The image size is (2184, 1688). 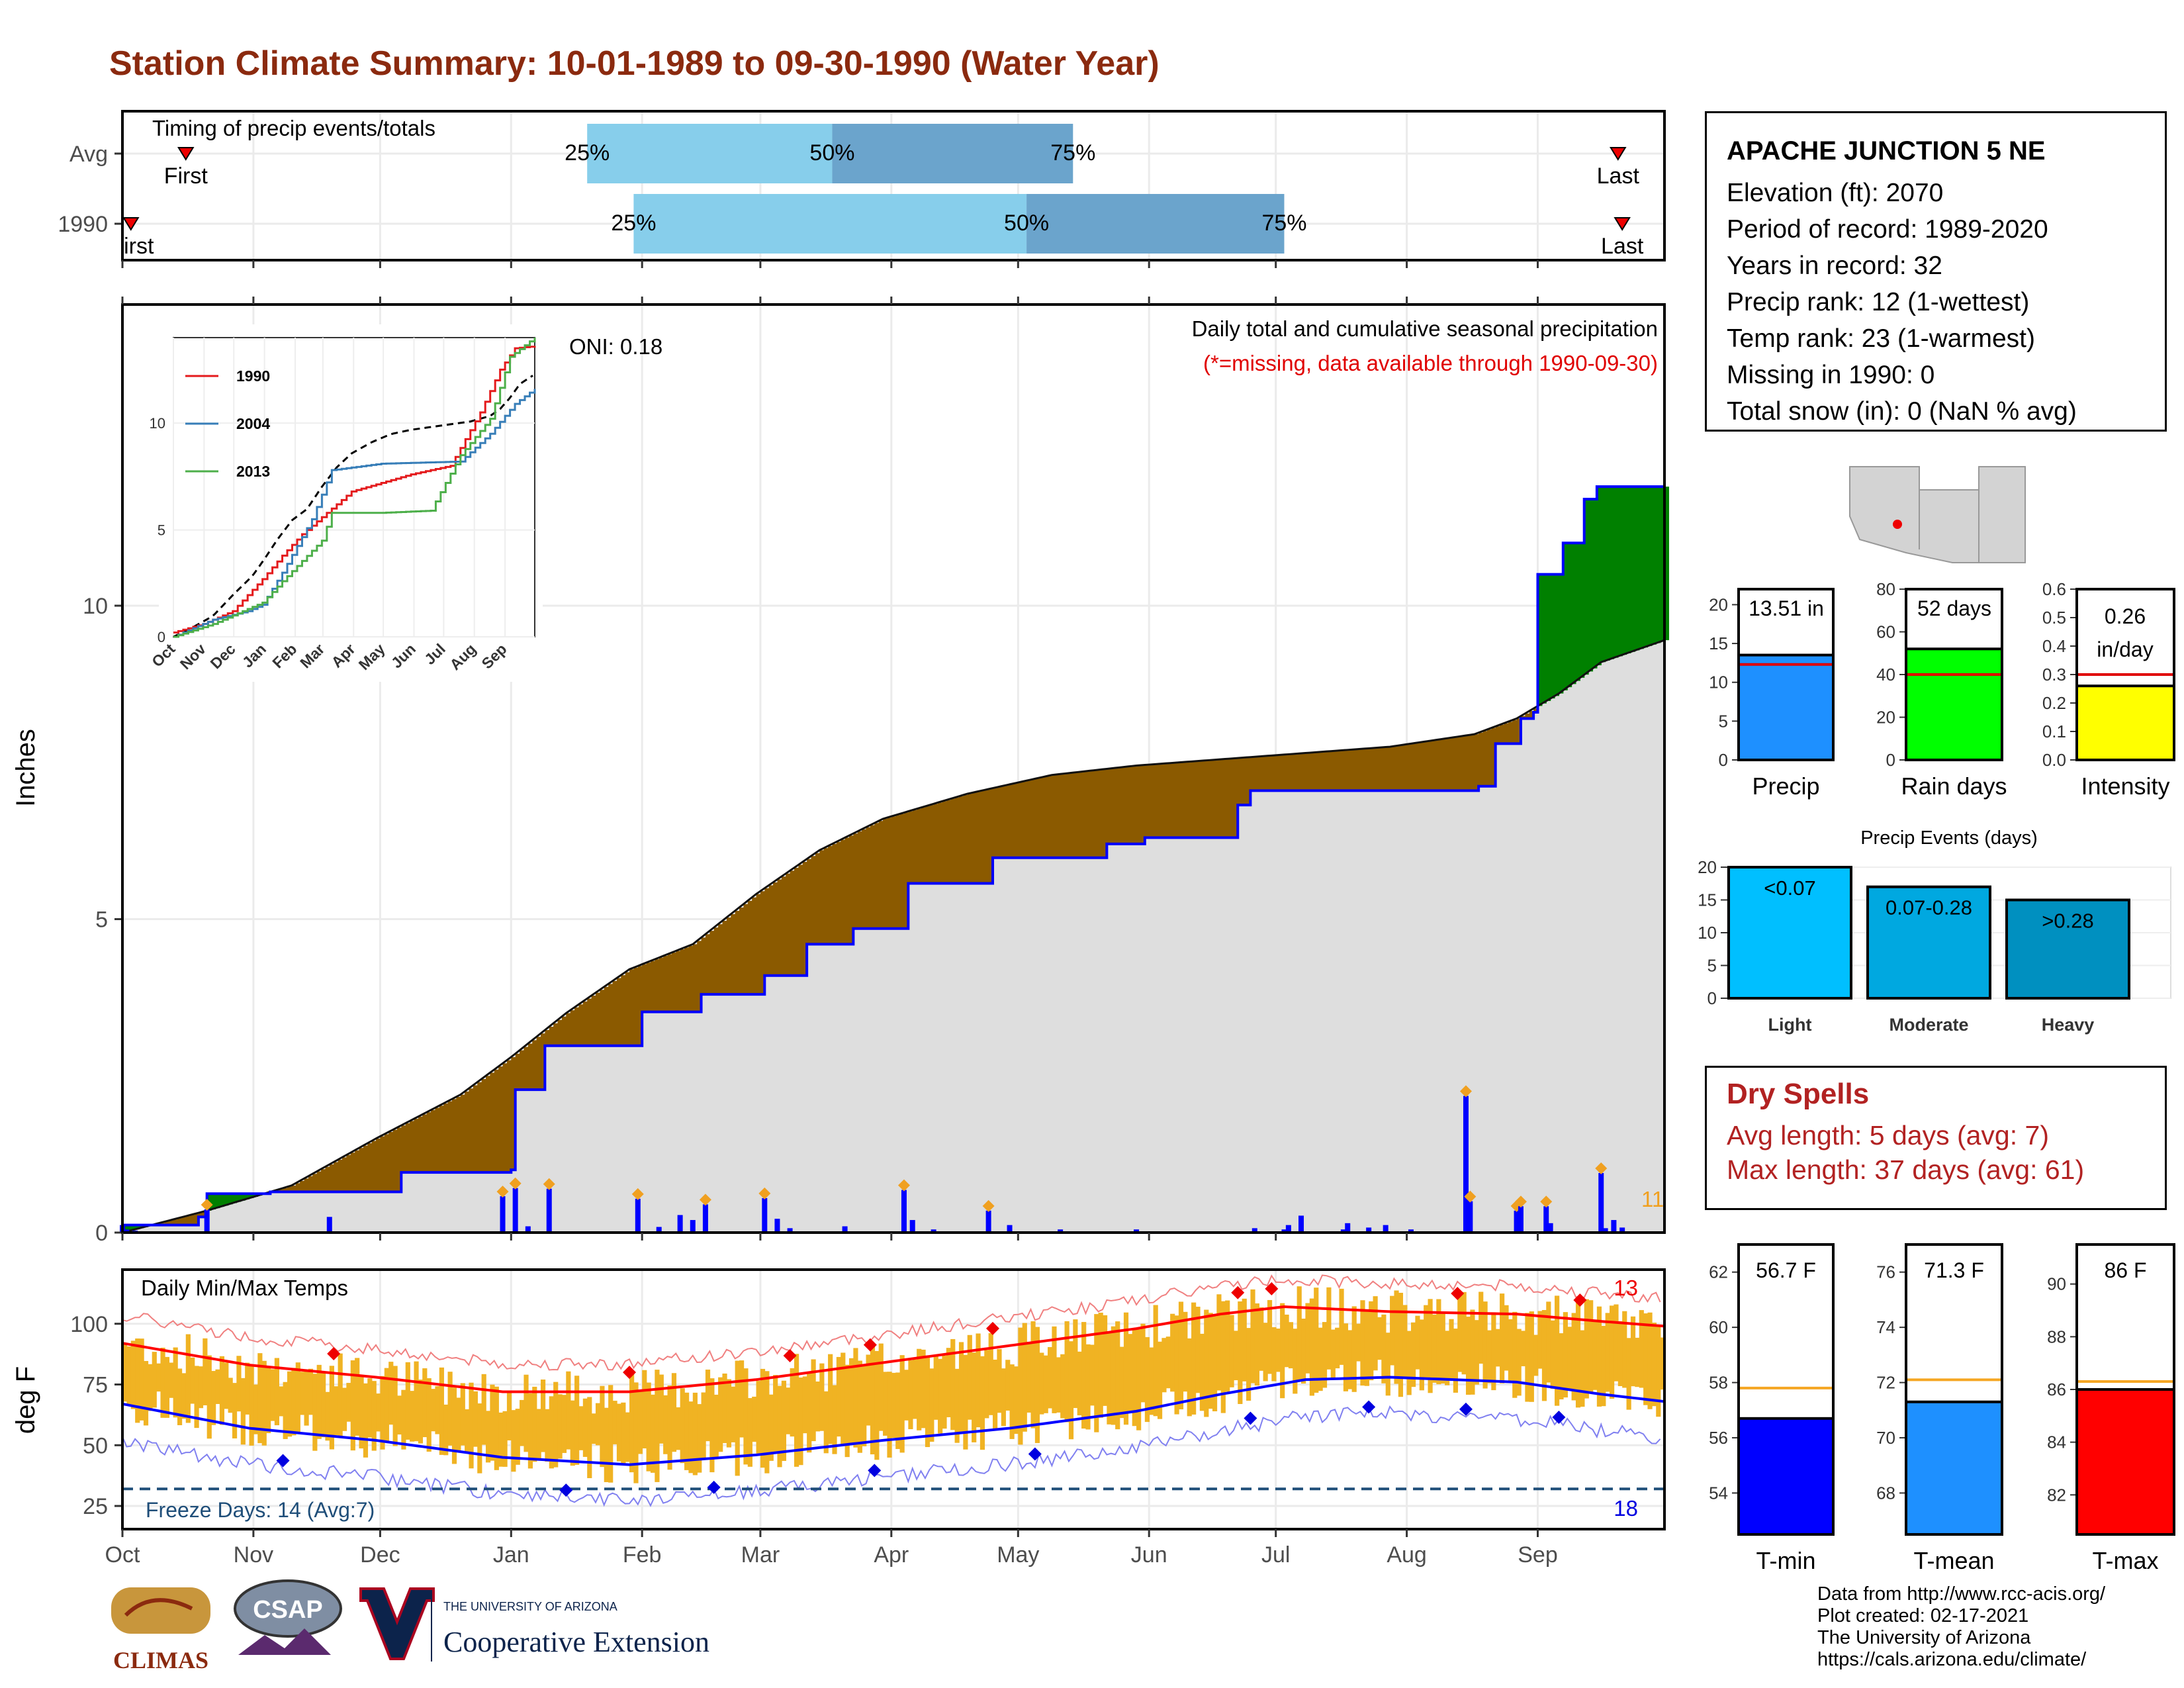 I want to click on footer-url: https://cals.arizona.edu/climate/, so click(x=1952, y=1659).